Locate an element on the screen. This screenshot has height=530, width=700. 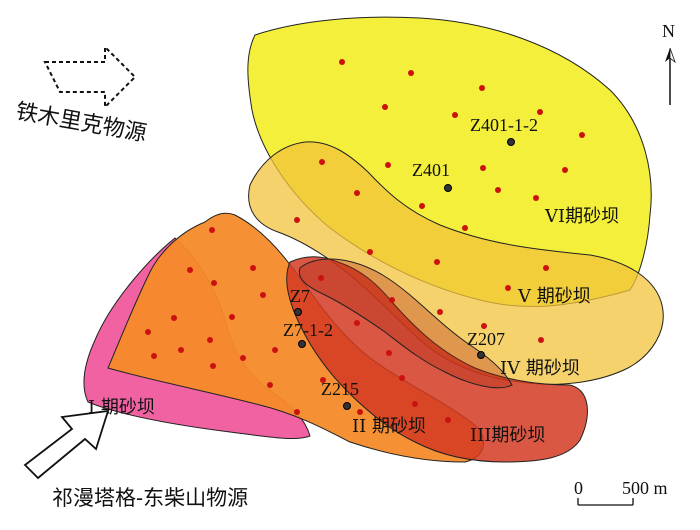
well-label-Z207: Z207 is located at coordinates (486, 339).